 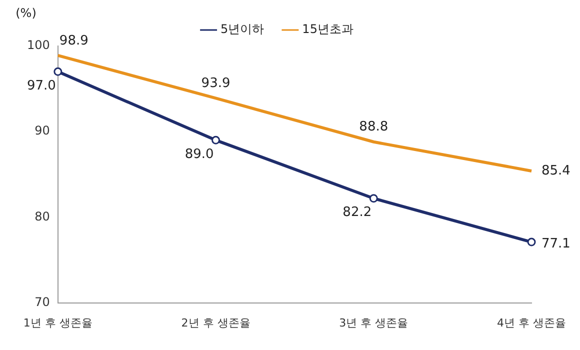 I want to click on data-label: 98.9, so click(x=73, y=40).